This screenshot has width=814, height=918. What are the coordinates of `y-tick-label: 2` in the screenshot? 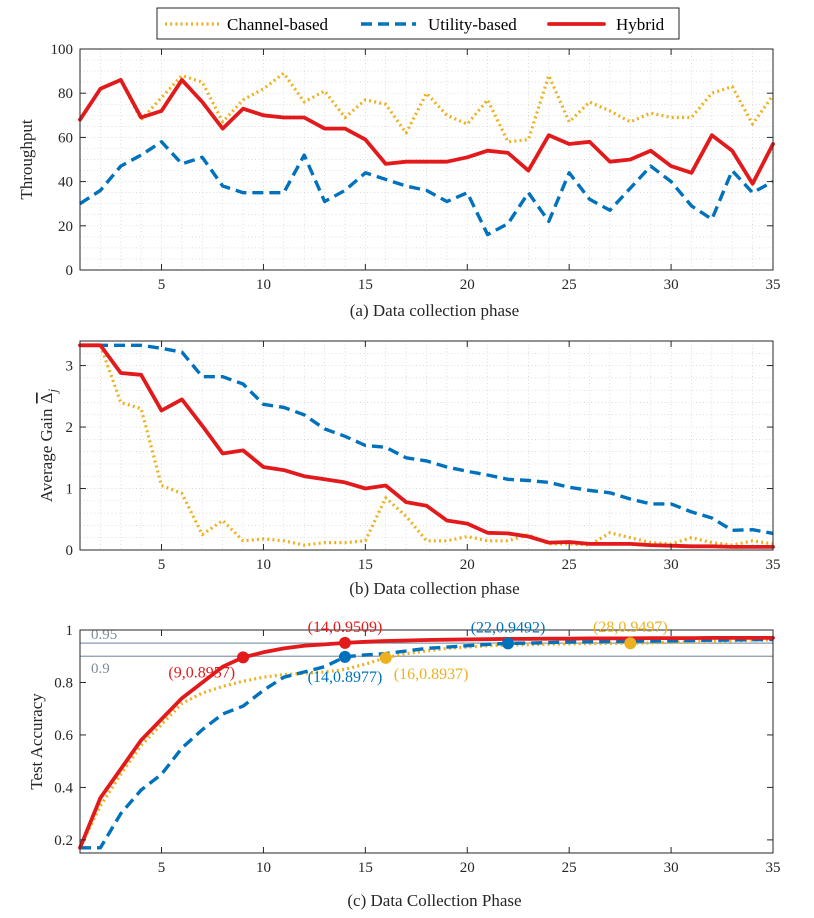 It's located at (70, 428).